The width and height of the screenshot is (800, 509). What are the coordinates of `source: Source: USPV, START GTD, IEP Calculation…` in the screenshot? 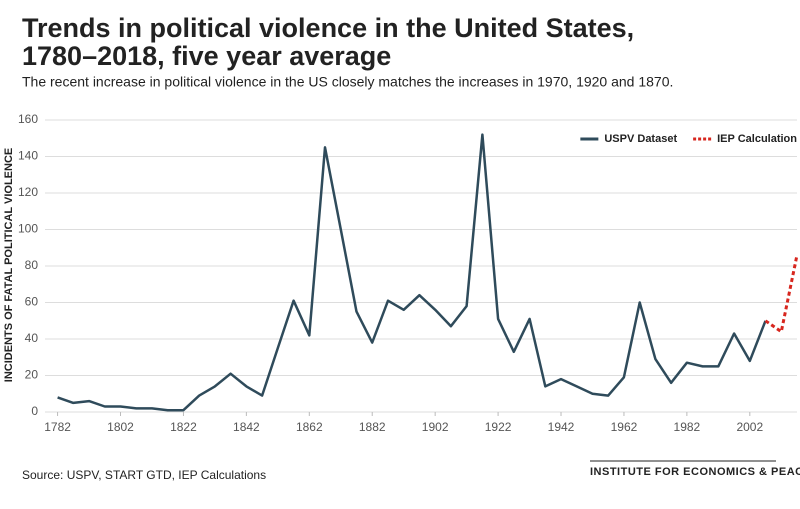 It's located at (144, 475).